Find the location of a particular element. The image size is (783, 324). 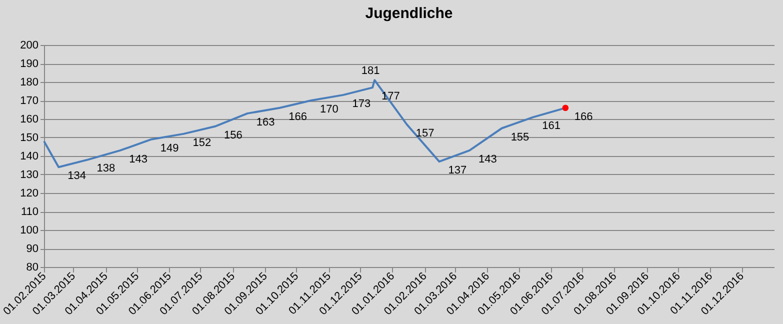

data-label: 134 is located at coordinates (77, 176).